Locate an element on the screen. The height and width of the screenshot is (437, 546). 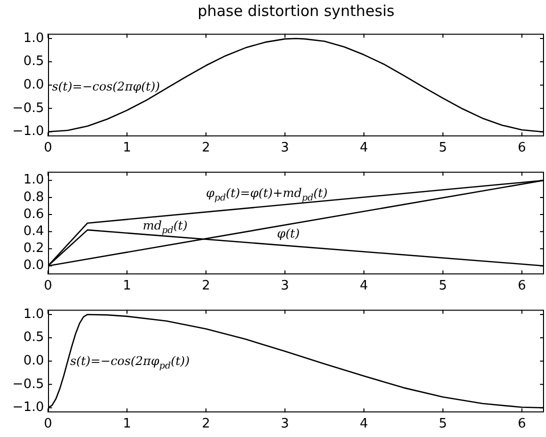
y-tick-label: 0.6 is located at coordinates (33, 214).